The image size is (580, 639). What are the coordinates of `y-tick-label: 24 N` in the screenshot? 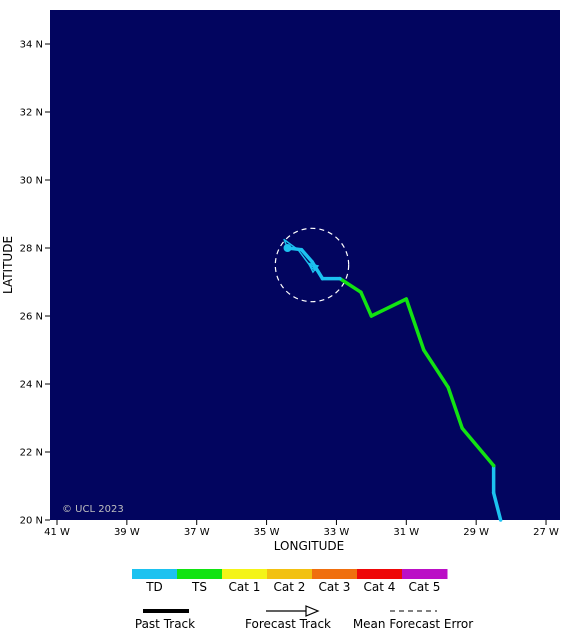 It's located at (31, 385).